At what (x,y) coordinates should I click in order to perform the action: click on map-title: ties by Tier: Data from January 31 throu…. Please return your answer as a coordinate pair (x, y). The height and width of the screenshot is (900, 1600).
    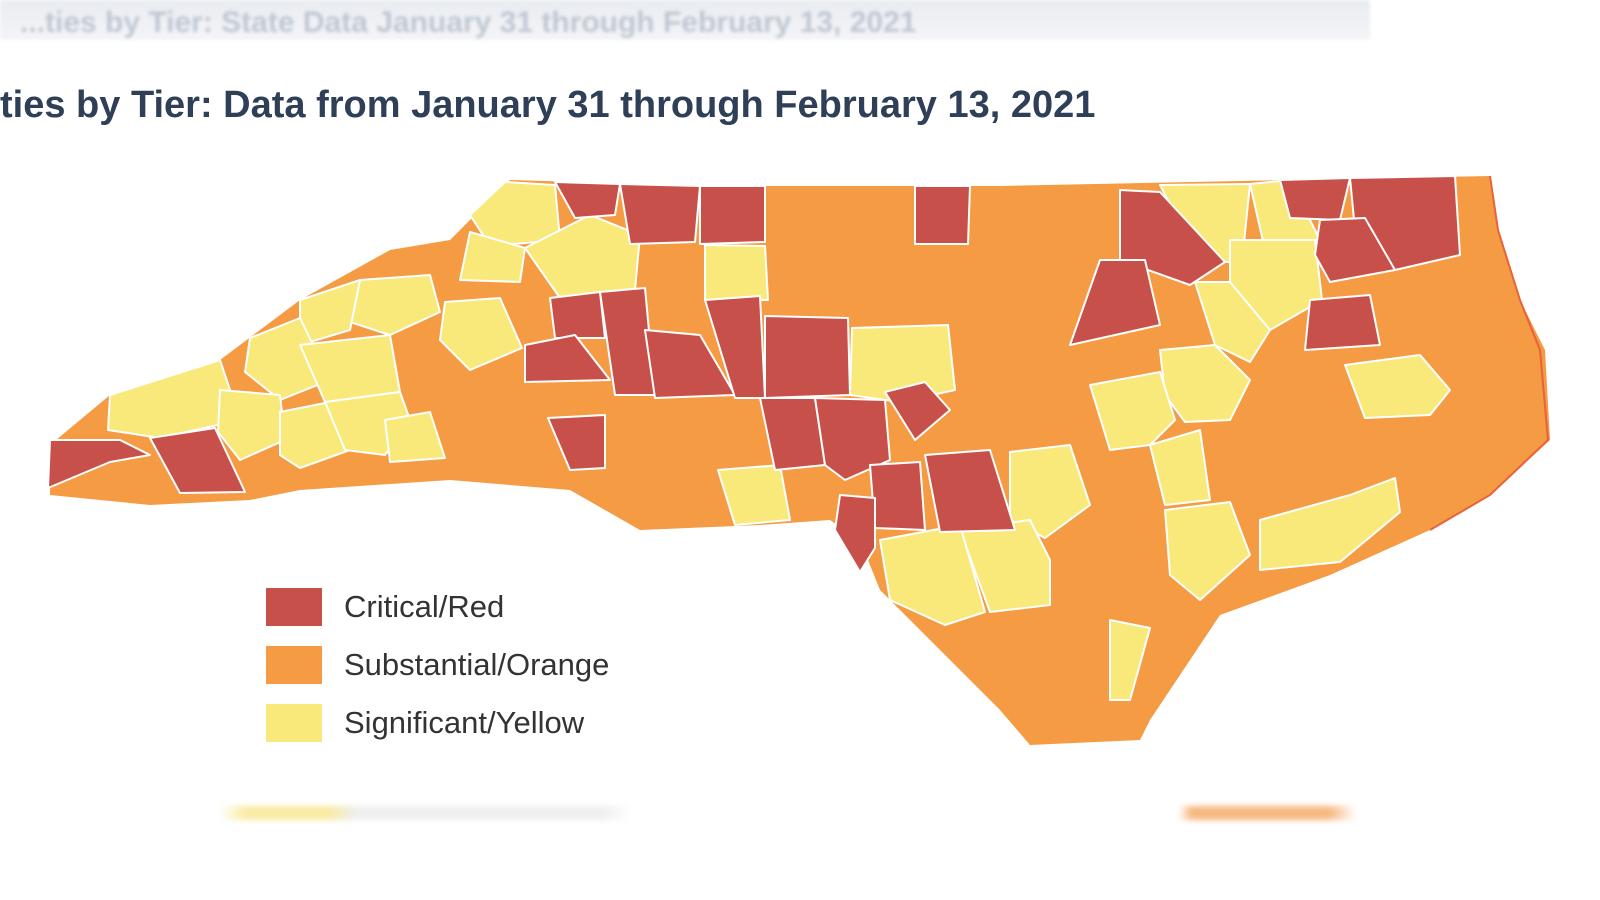
    Looking at the image, I should click on (548, 105).